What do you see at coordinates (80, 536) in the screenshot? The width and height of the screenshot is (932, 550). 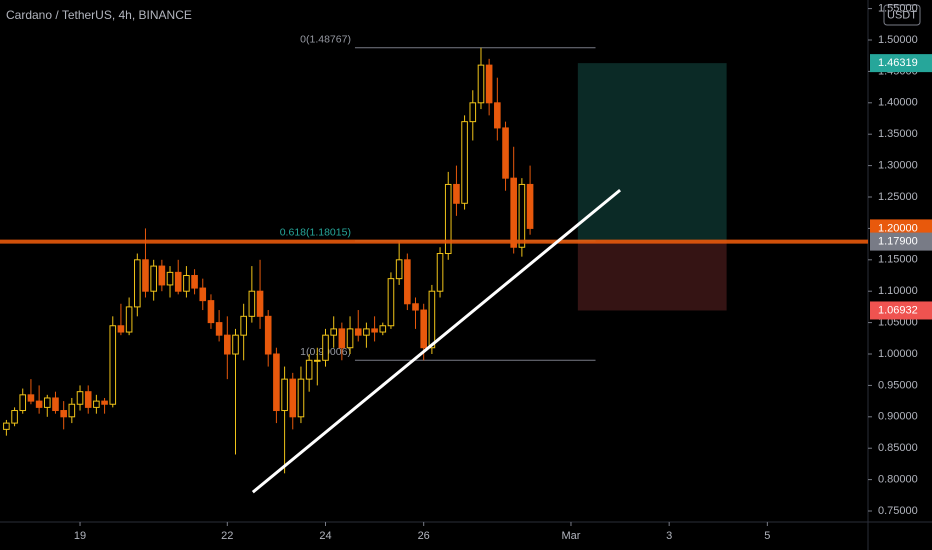 I see `x-tick-label: 19` at bounding box center [80, 536].